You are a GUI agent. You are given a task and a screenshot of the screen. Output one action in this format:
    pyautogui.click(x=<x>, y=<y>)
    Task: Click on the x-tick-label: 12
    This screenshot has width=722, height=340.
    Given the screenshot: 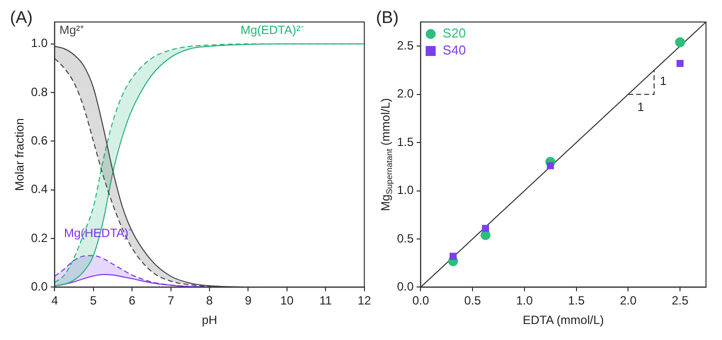 What is the action you would take?
    pyautogui.click(x=365, y=301)
    